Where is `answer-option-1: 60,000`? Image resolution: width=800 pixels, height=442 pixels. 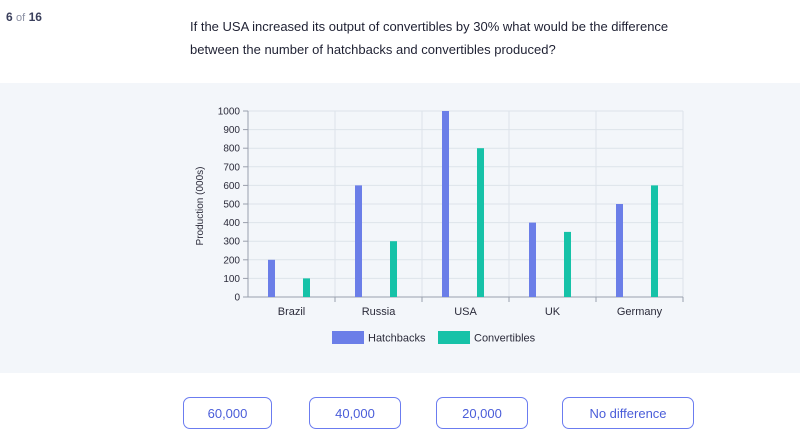 answer-option-1: 60,000 is located at coordinates (227, 413).